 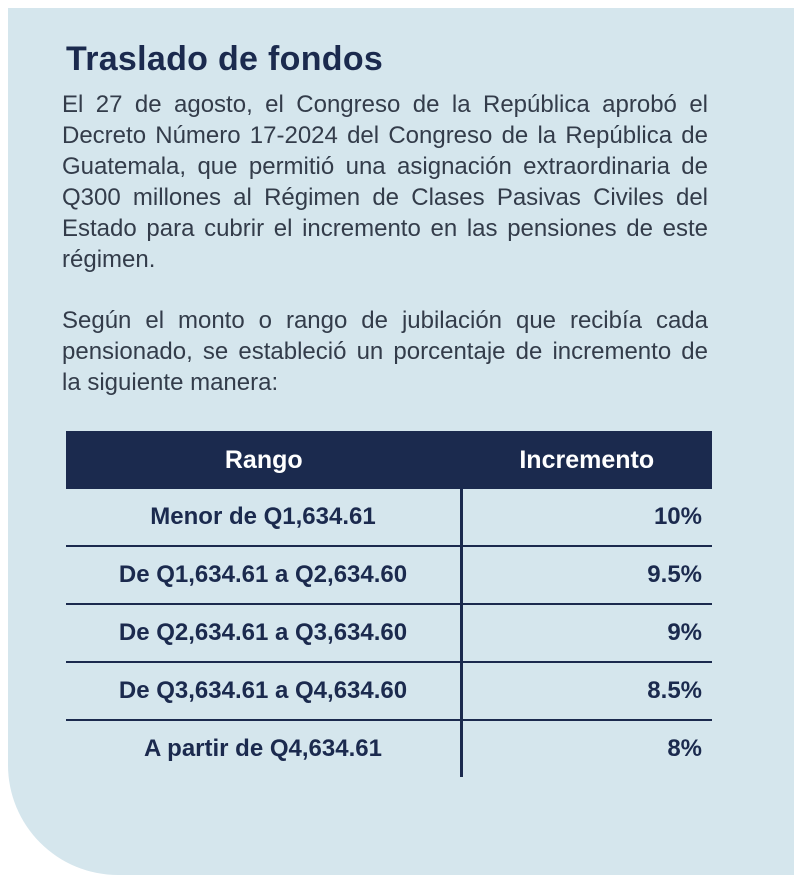 I want to click on increment-cell: 8.5%, so click(x=586, y=691).